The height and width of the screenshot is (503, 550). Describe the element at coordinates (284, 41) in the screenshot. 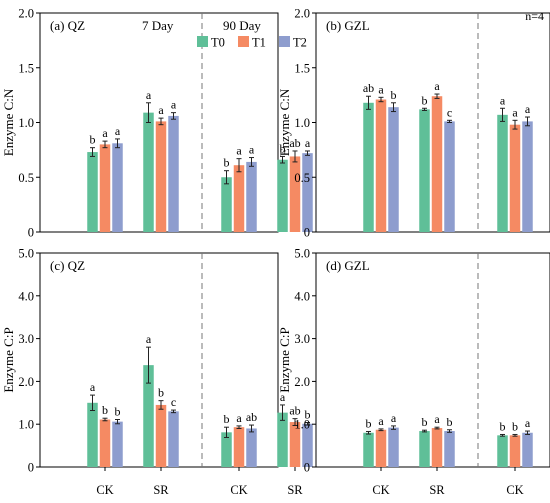

I see `legend-swatch-t2` at that location.